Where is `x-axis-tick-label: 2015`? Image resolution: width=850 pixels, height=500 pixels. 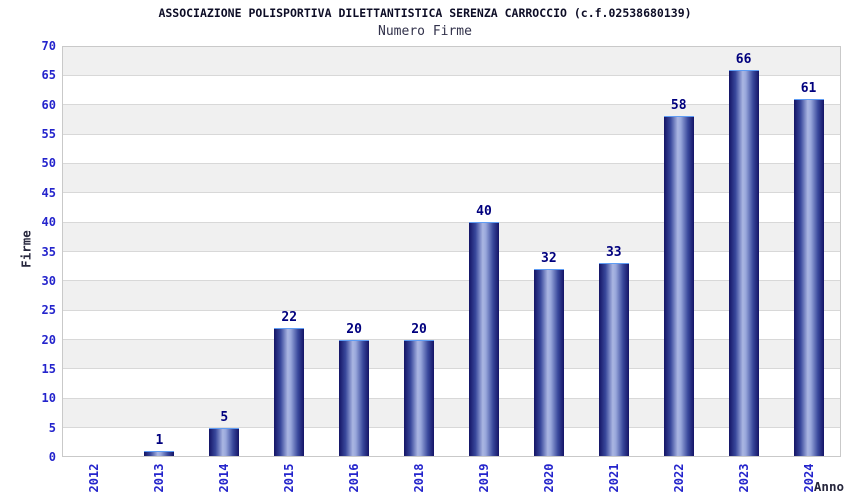 x-axis-tick-label: 2015 is located at coordinates (289, 478).